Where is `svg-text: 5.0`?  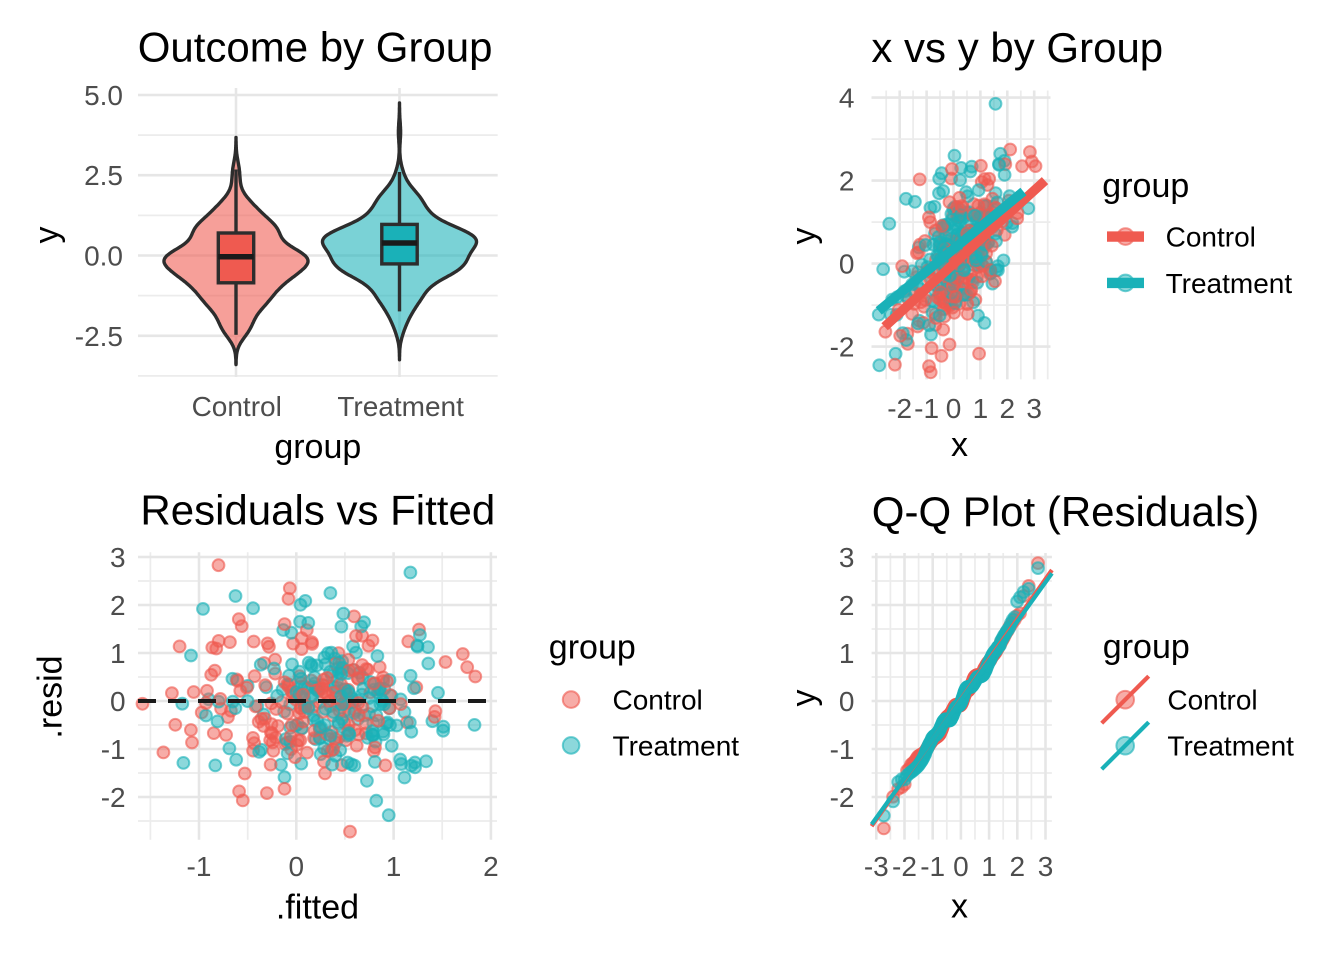
svg-text: 5.0 is located at coordinates (103, 95).